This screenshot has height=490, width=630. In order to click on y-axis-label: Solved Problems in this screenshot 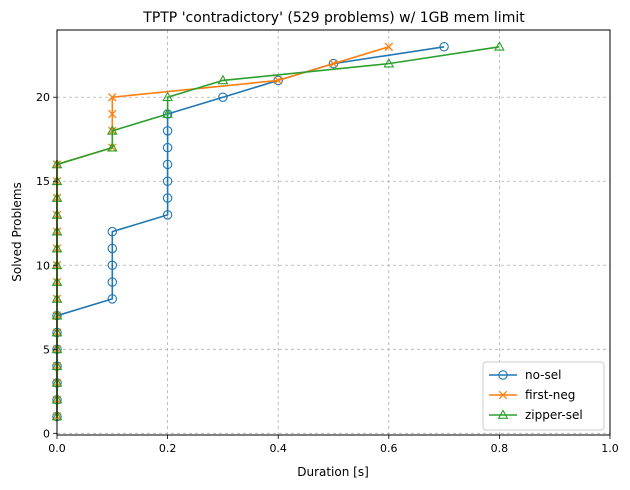, I will do `click(17, 232)`.